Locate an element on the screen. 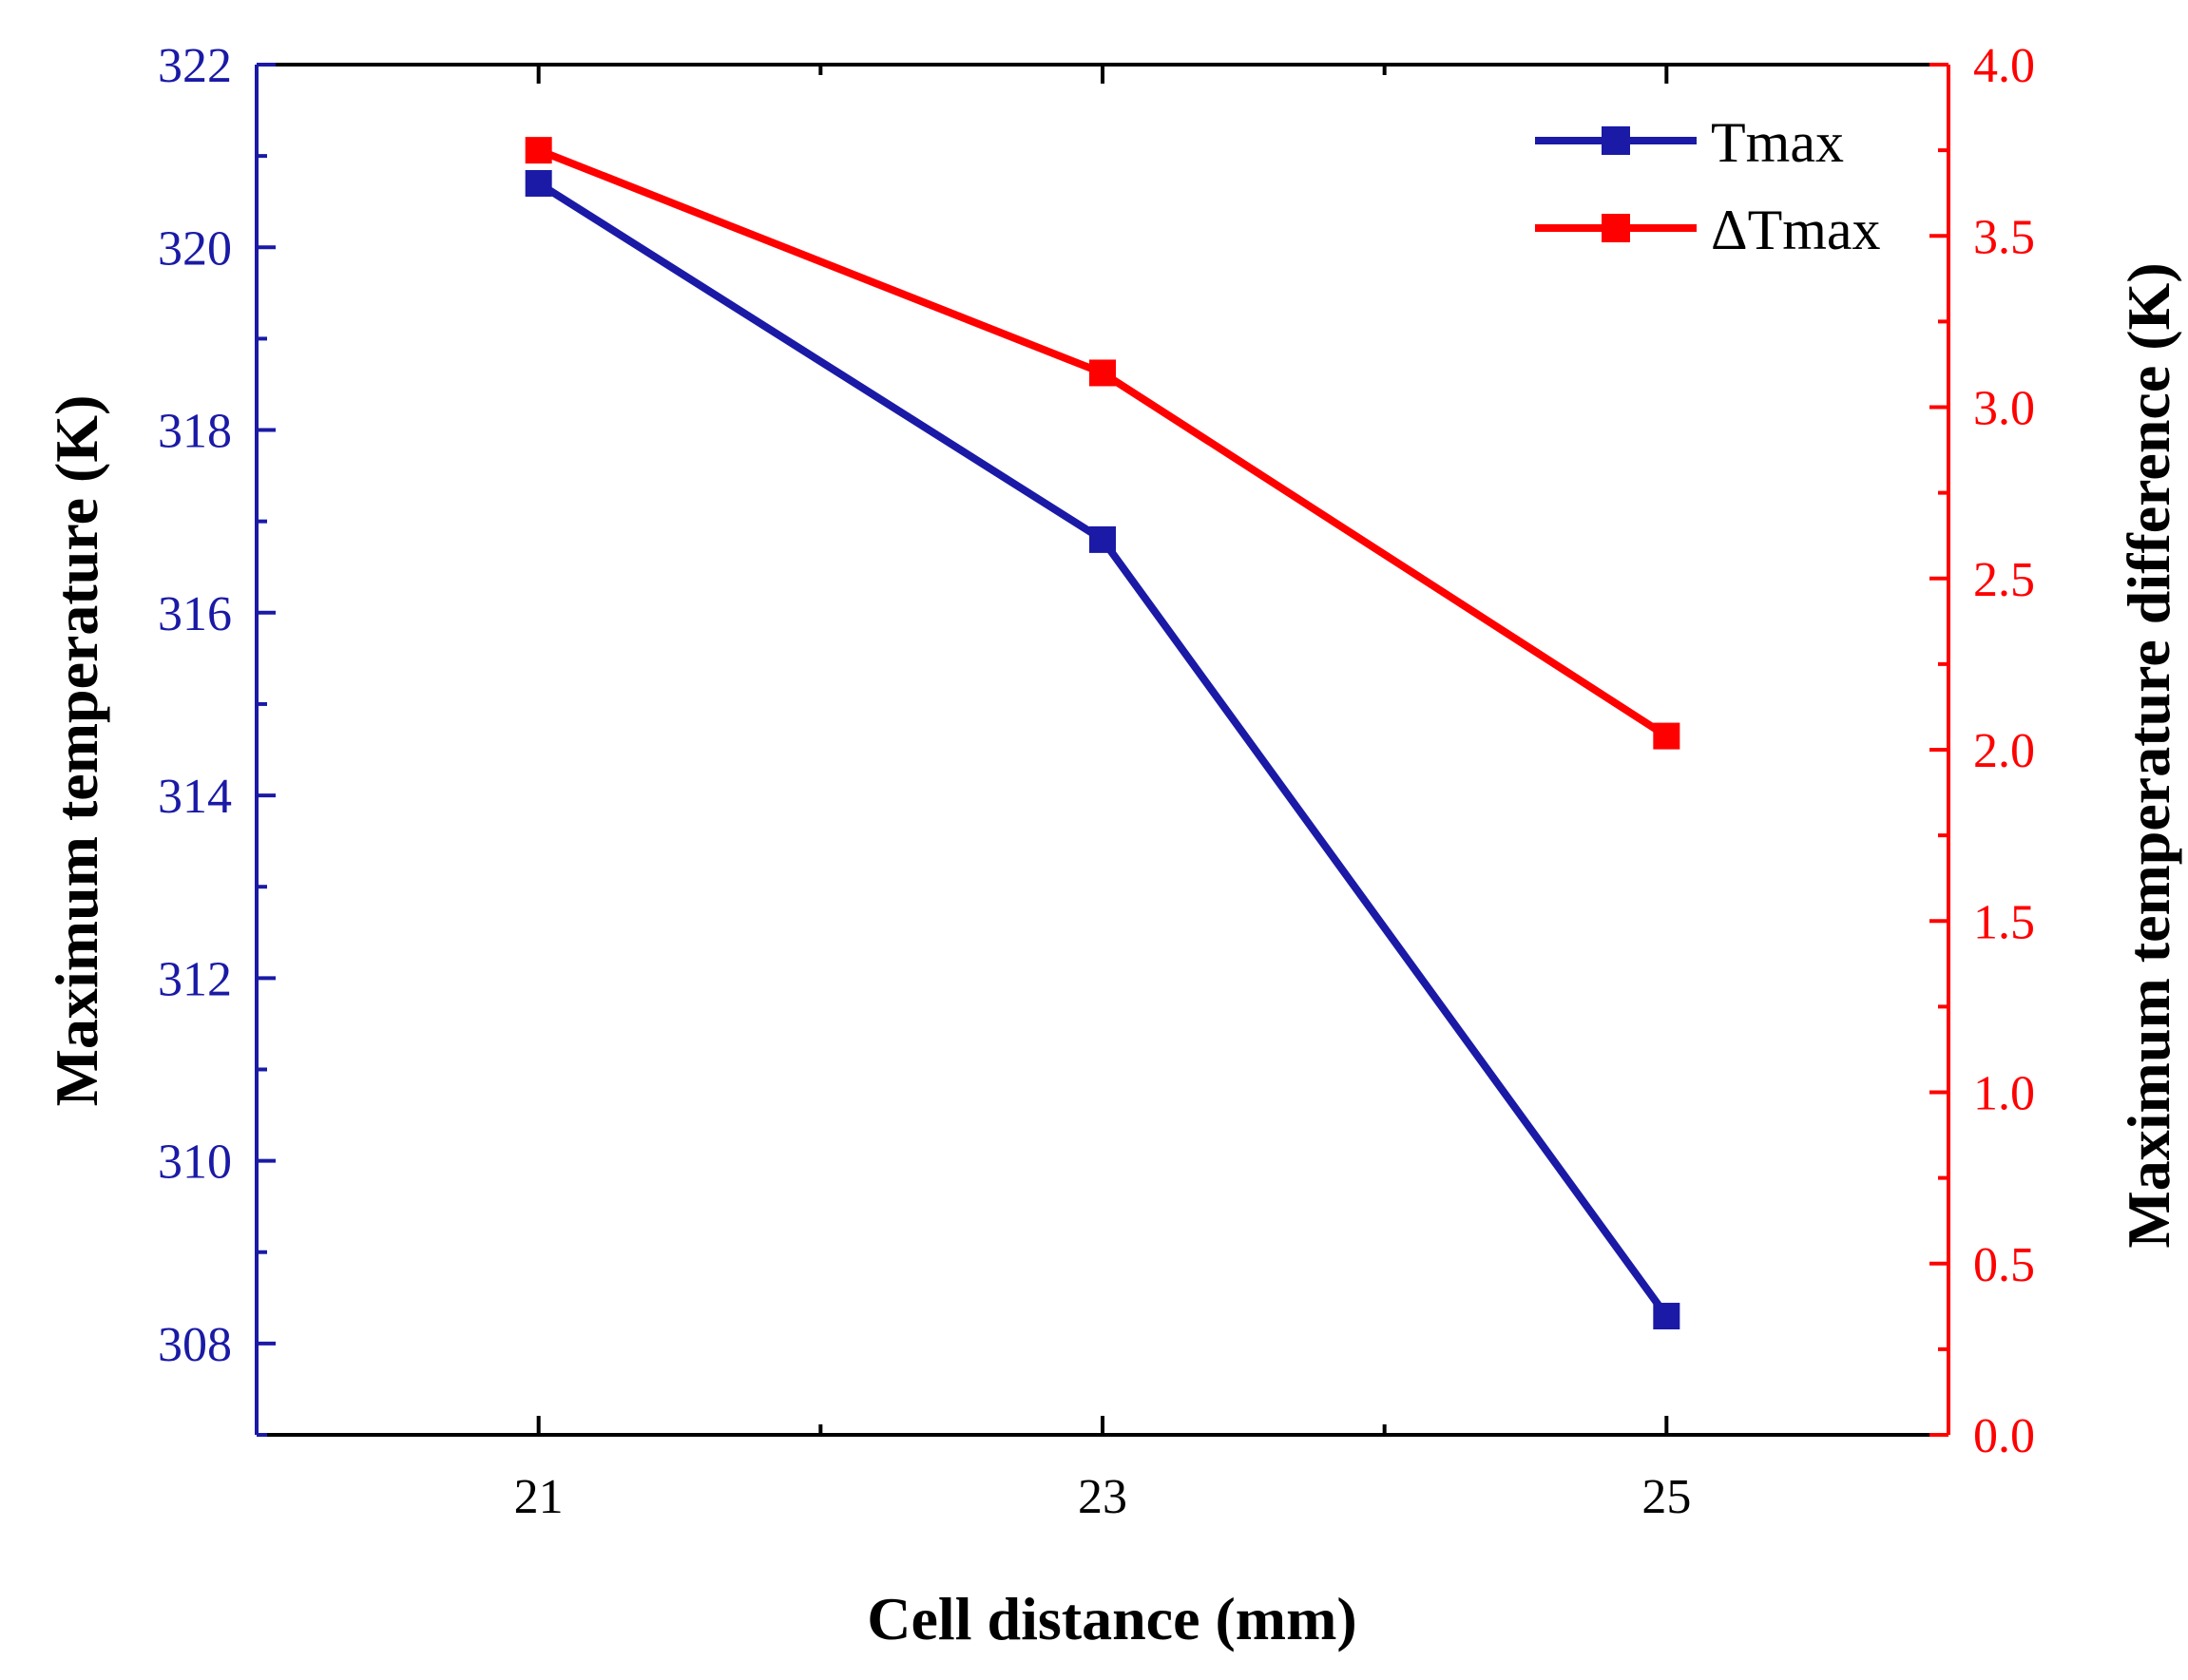 The width and height of the screenshot is (2188, 1680). y-left-tick-label: 322 is located at coordinates (195, 66).